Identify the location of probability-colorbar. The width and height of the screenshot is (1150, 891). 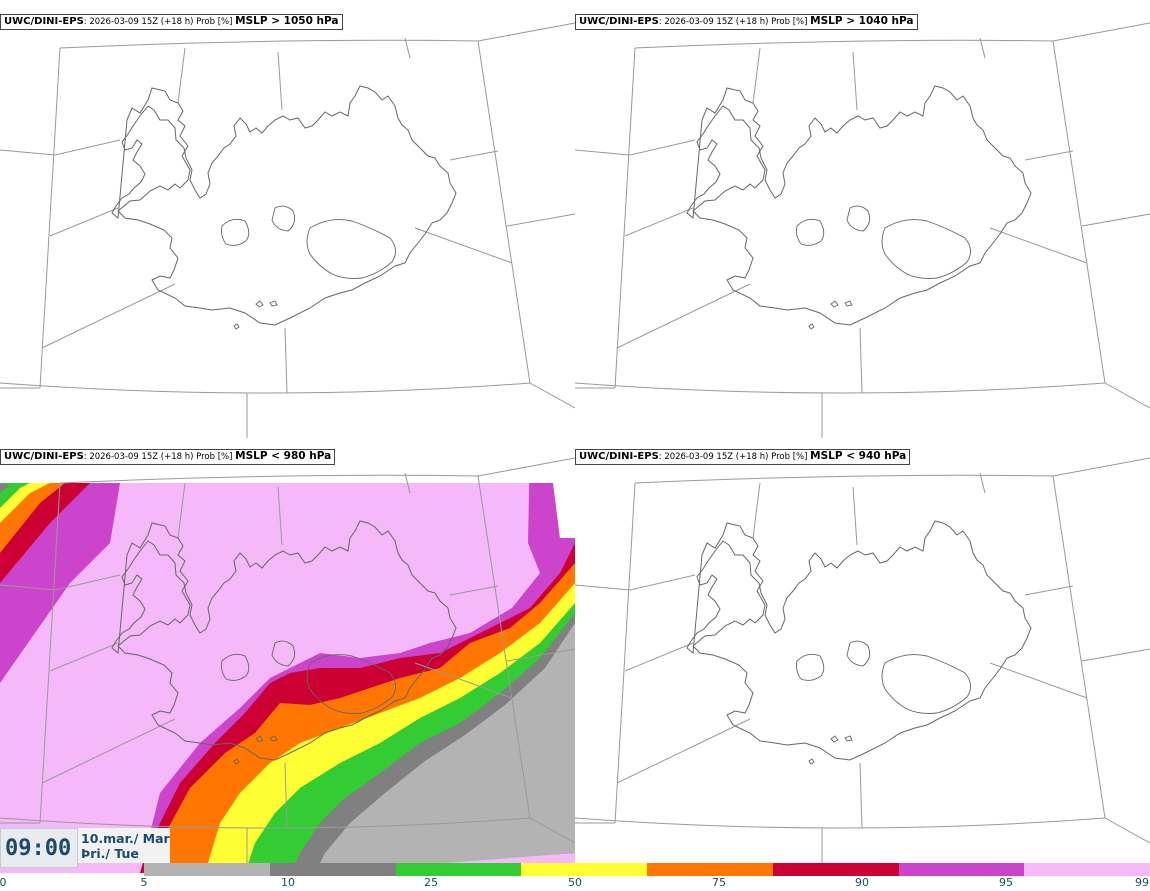
(647, 869).